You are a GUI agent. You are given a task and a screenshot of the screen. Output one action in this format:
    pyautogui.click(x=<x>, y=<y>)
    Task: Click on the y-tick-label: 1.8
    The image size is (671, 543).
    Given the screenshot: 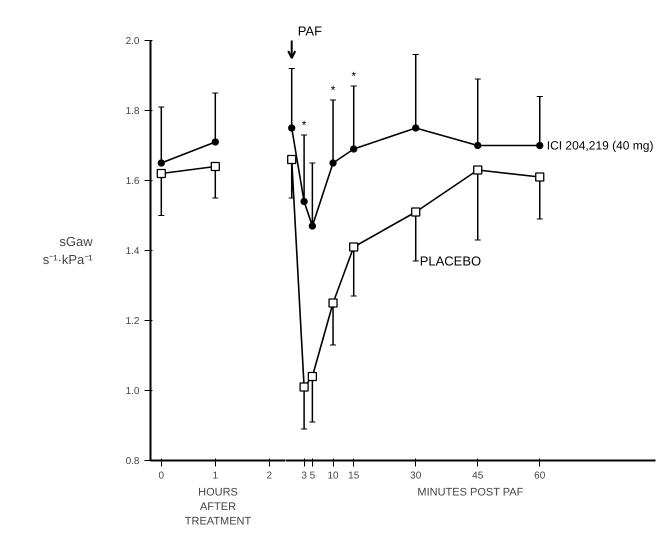 What is the action you would take?
    pyautogui.click(x=133, y=111)
    